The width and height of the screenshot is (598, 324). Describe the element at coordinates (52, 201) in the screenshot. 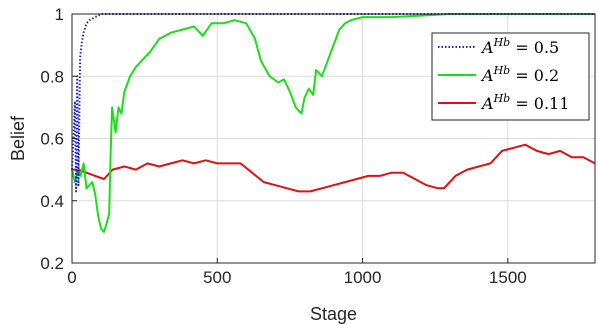

I see `y-tick-label: 0.4` at that location.